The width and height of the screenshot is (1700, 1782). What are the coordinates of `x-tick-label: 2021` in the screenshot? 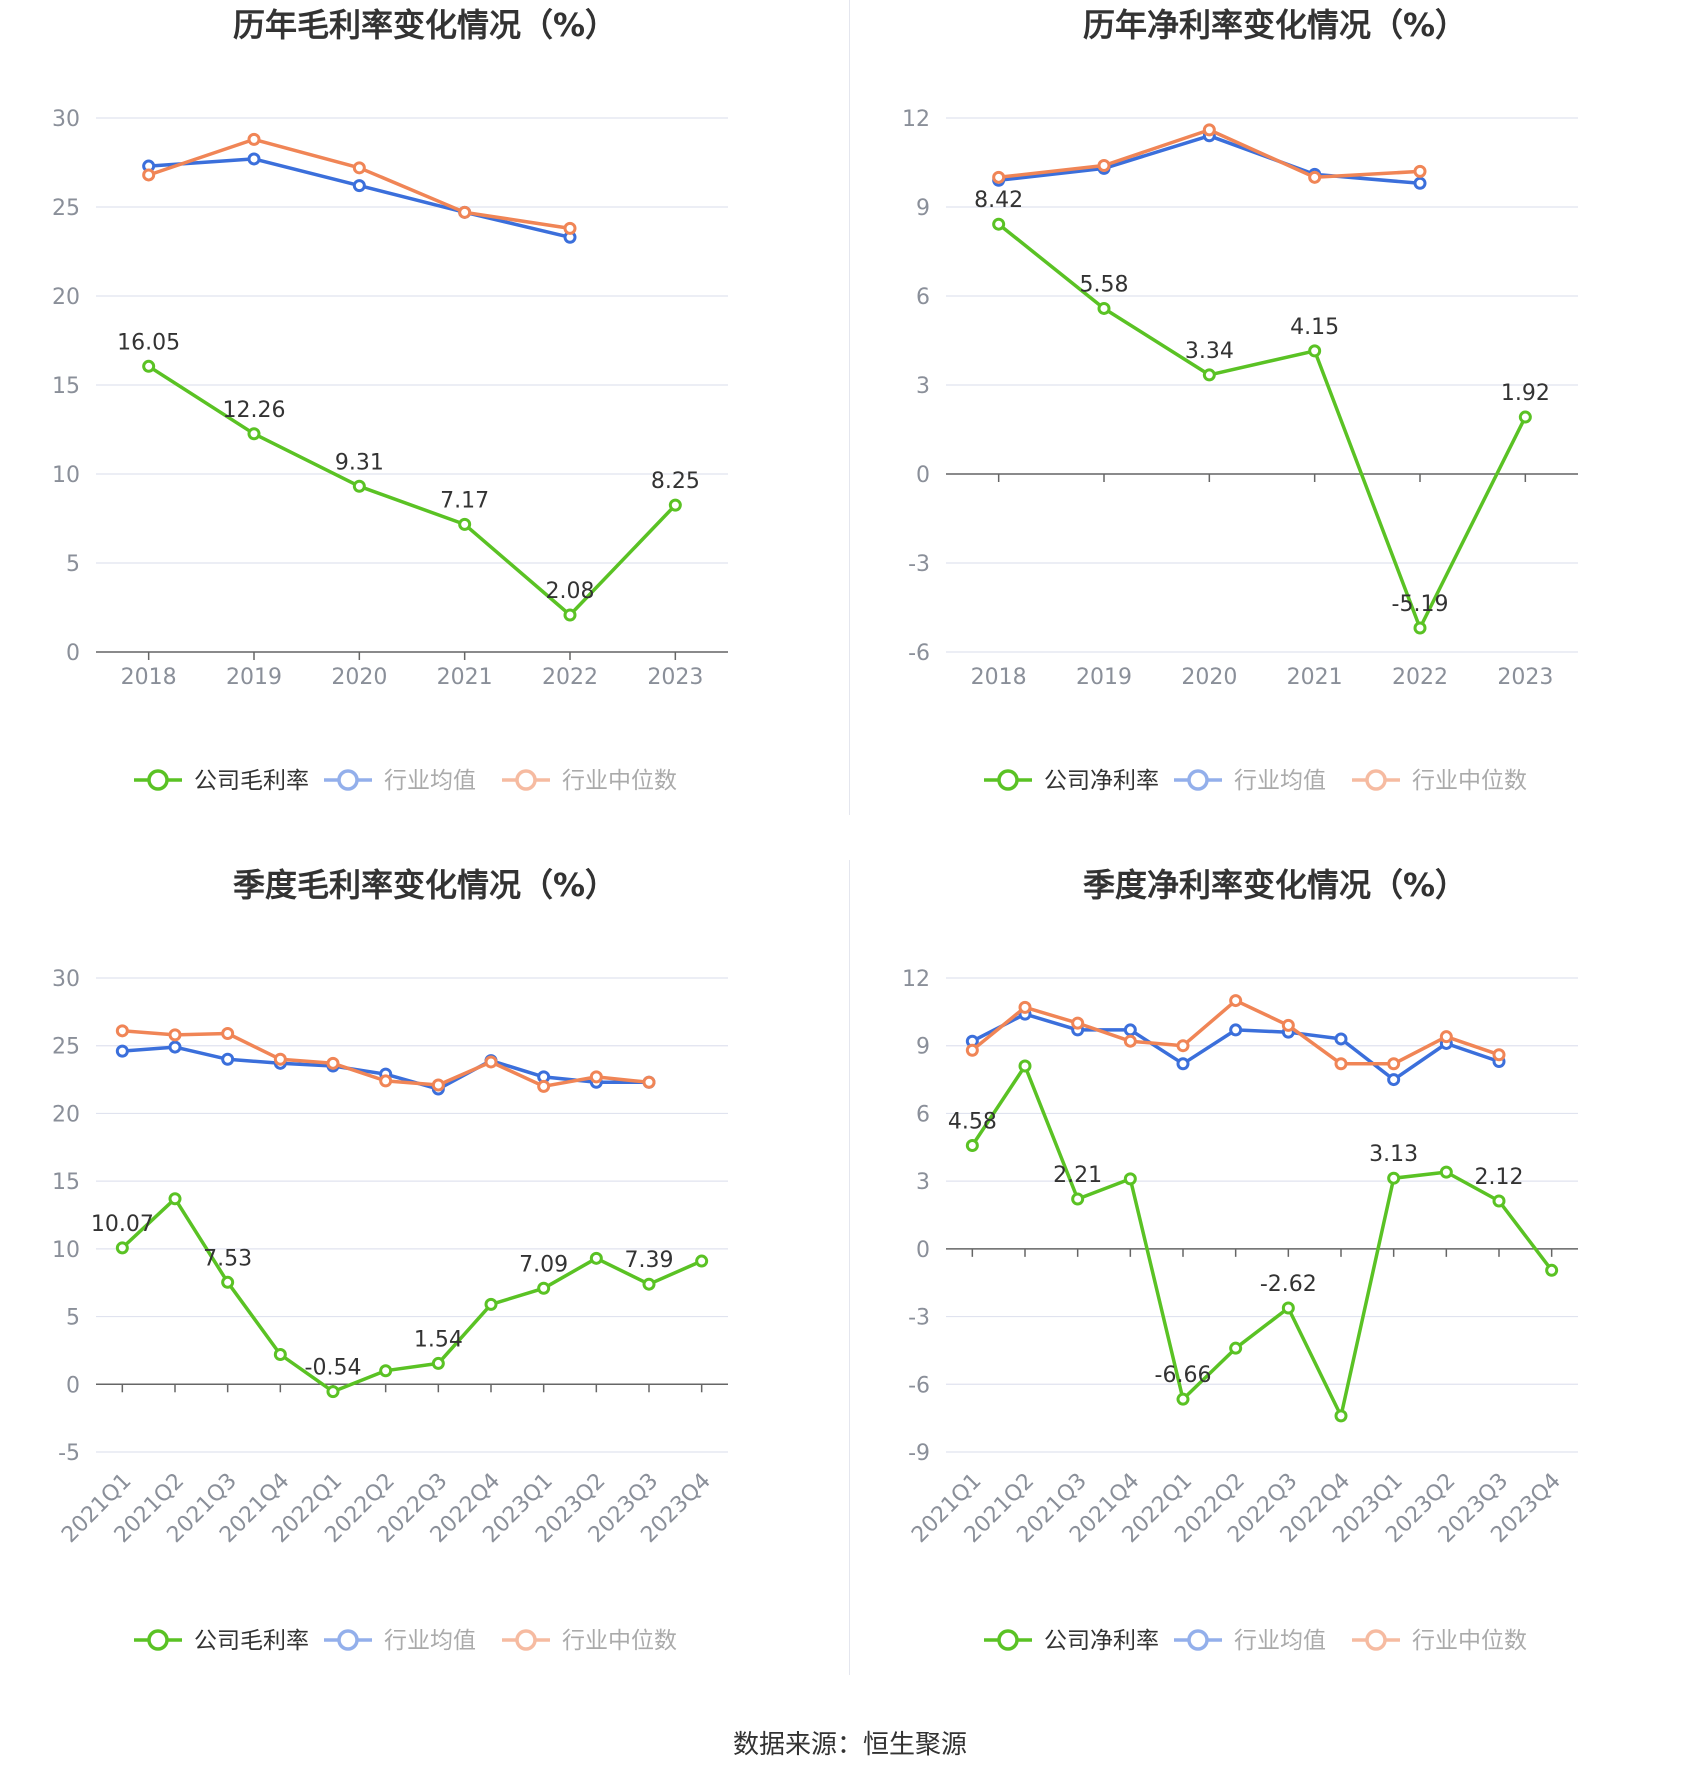 It's located at (465, 677).